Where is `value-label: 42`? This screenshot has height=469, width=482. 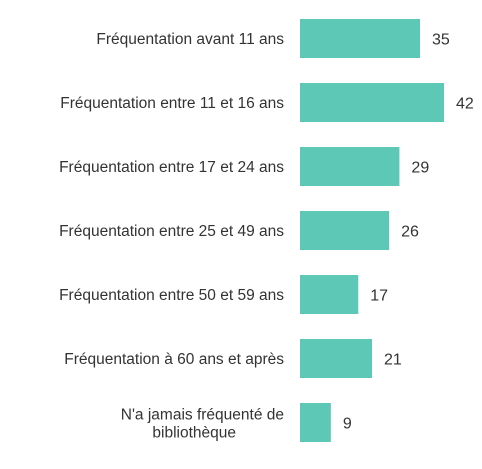
value-label: 42 is located at coordinates (465, 104).